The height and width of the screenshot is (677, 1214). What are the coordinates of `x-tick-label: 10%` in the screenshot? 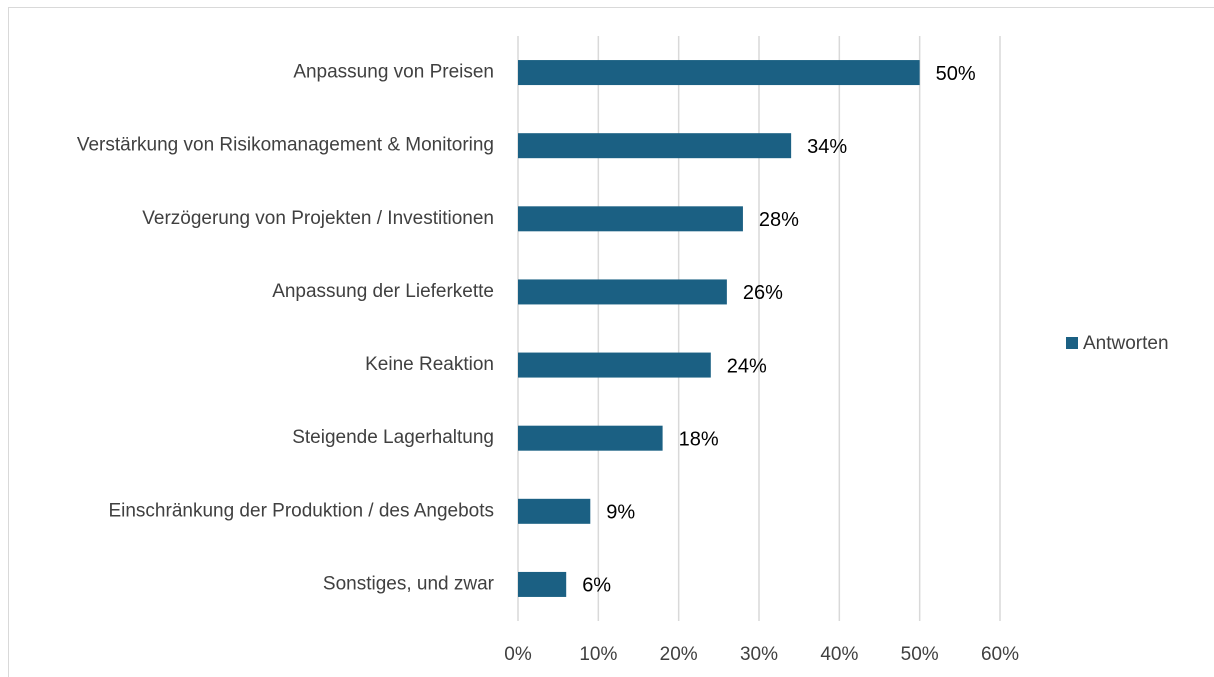 It's located at (598, 654).